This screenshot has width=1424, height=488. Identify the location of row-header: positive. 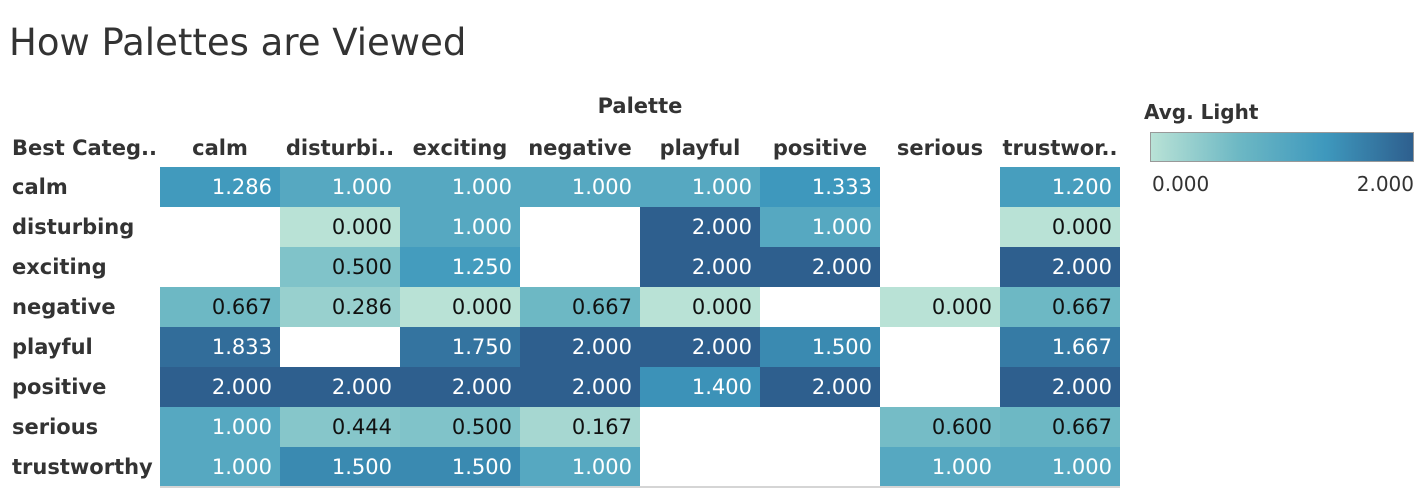
(59, 387).